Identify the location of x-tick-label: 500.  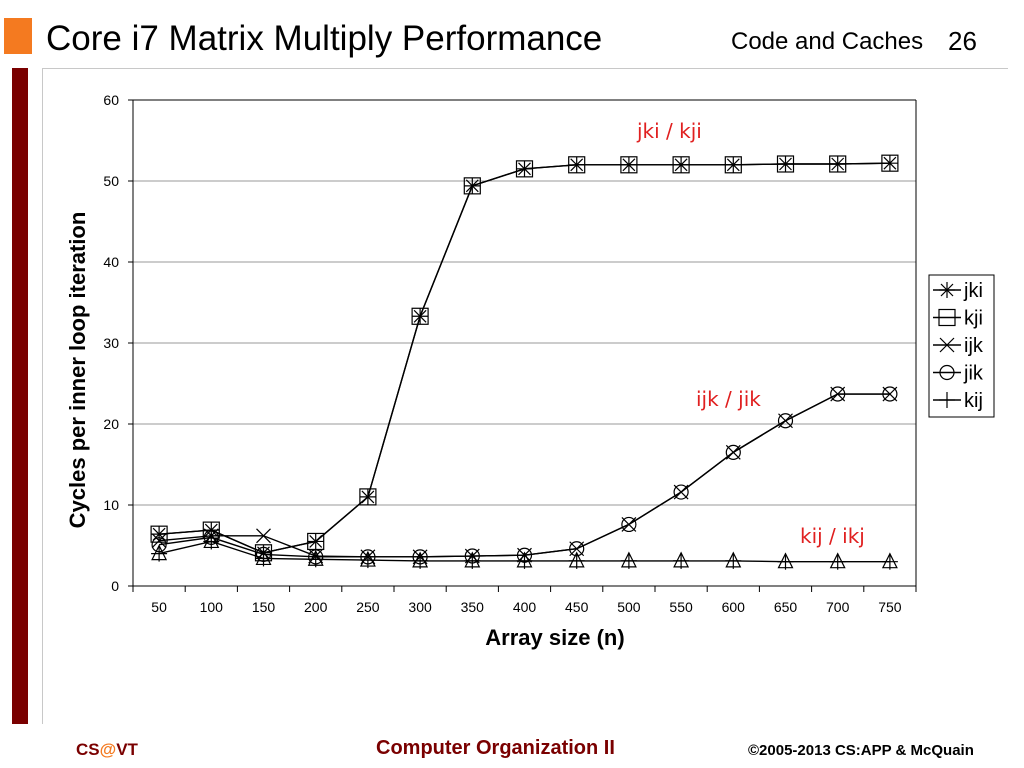
(629, 607).